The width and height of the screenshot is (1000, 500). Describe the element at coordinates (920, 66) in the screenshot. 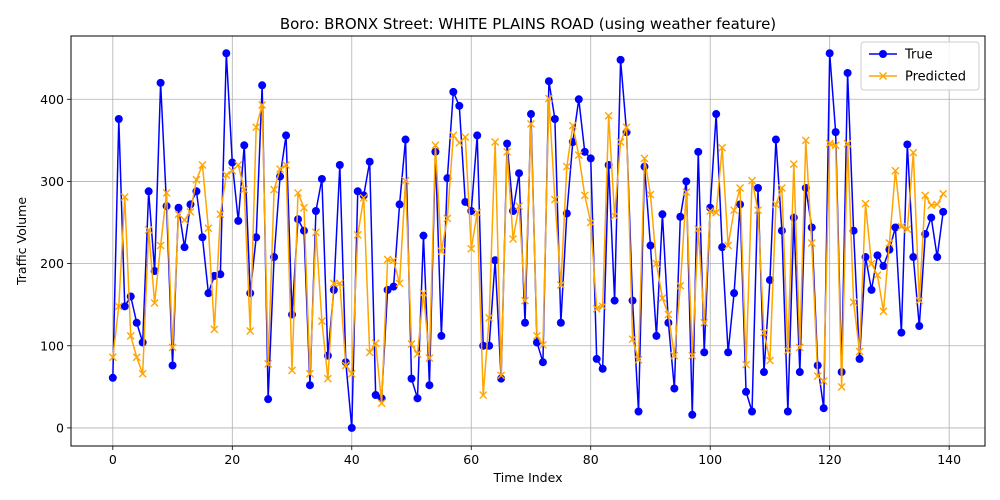

I see `legend: True Predicted` at that location.